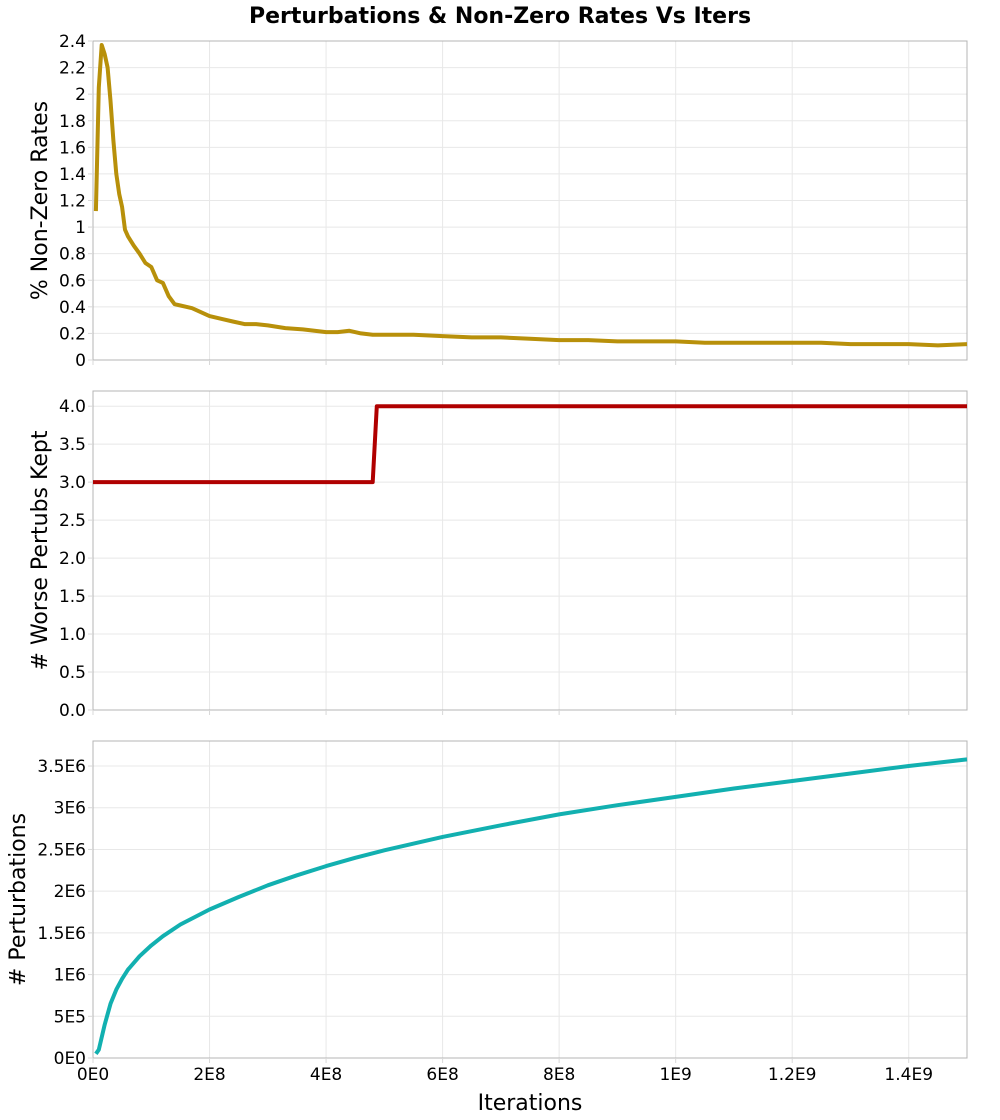  What do you see at coordinates (72, 407) in the screenshot?
I see `y-tick-label: 4.0` at bounding box center [72, 407].